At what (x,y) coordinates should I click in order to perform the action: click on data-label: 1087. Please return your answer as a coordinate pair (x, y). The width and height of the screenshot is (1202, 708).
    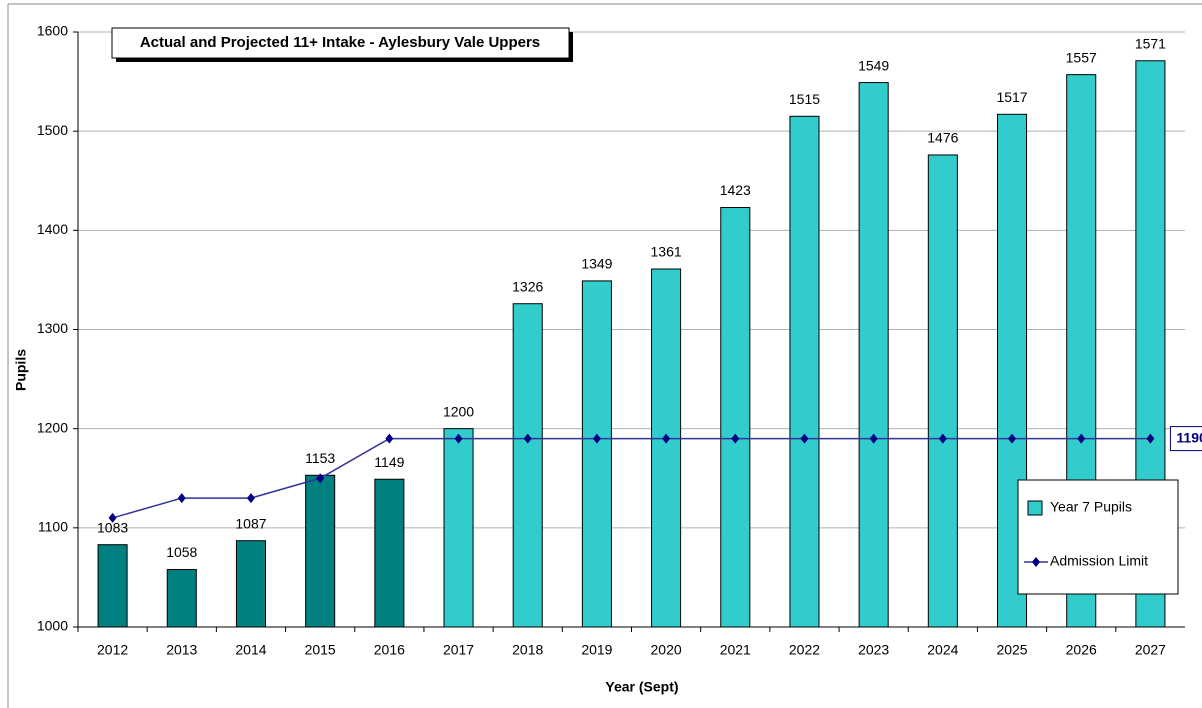
    Looking at the image, I should click on (250, 523).